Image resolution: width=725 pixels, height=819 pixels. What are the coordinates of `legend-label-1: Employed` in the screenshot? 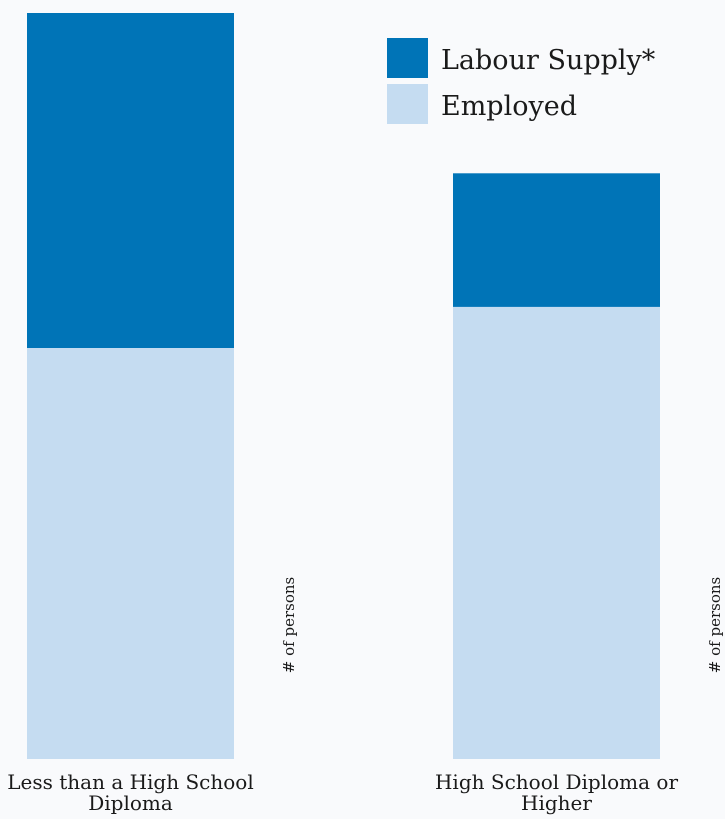 It's located at (509, 106).